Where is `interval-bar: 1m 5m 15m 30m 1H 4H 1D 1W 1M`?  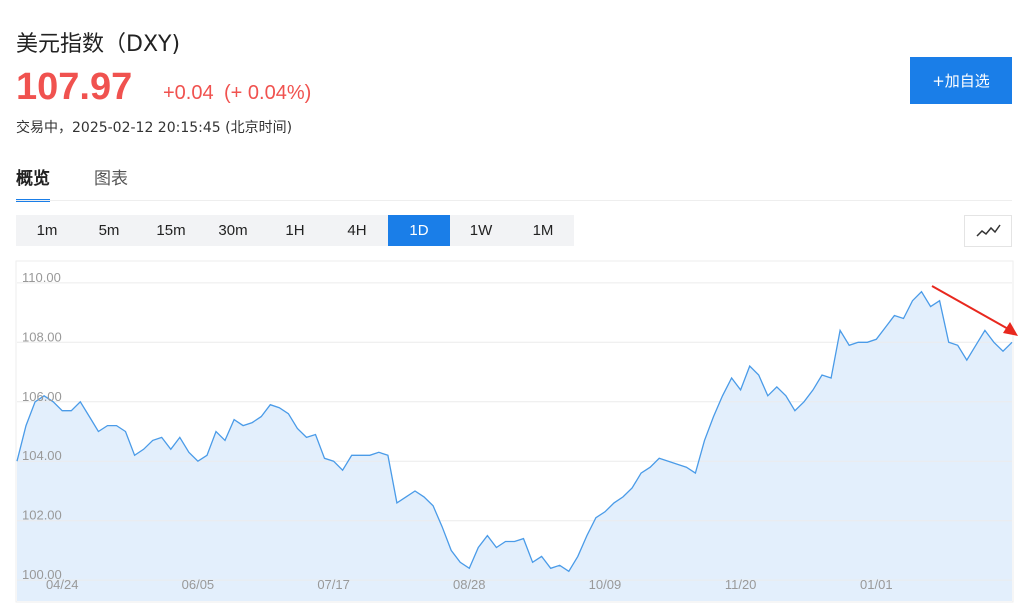
interval-bar: 1m 5m 15m 30m 1H 4H 1D 1W 1M is located at coordinates (295, 230).